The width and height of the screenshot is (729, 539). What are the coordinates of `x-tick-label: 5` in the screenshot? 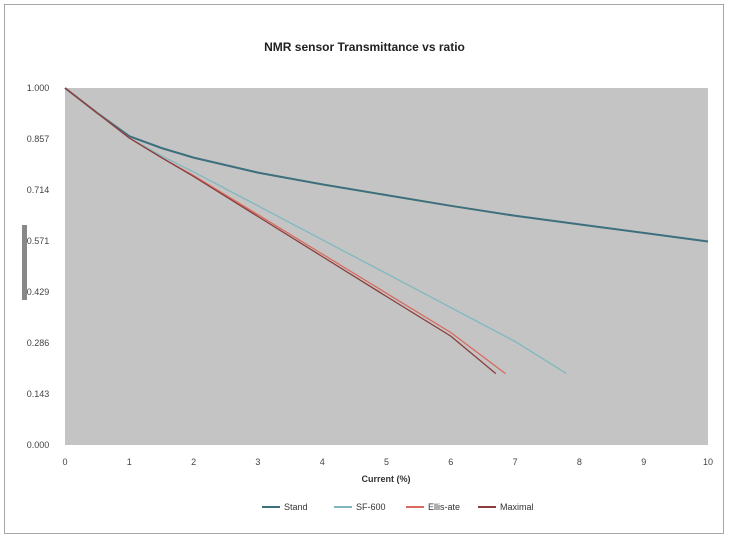 It's located at (386, 462).